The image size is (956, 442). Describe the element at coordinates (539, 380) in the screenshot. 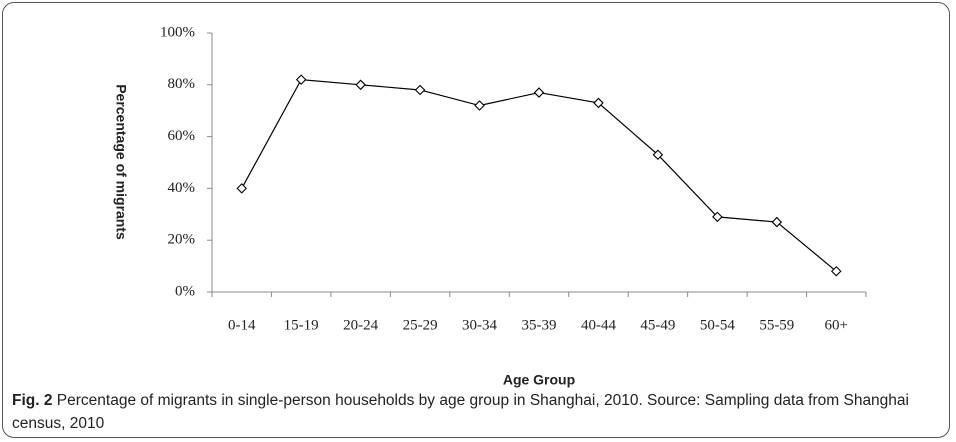

I see `x-axis-title: Age Group` at that location.